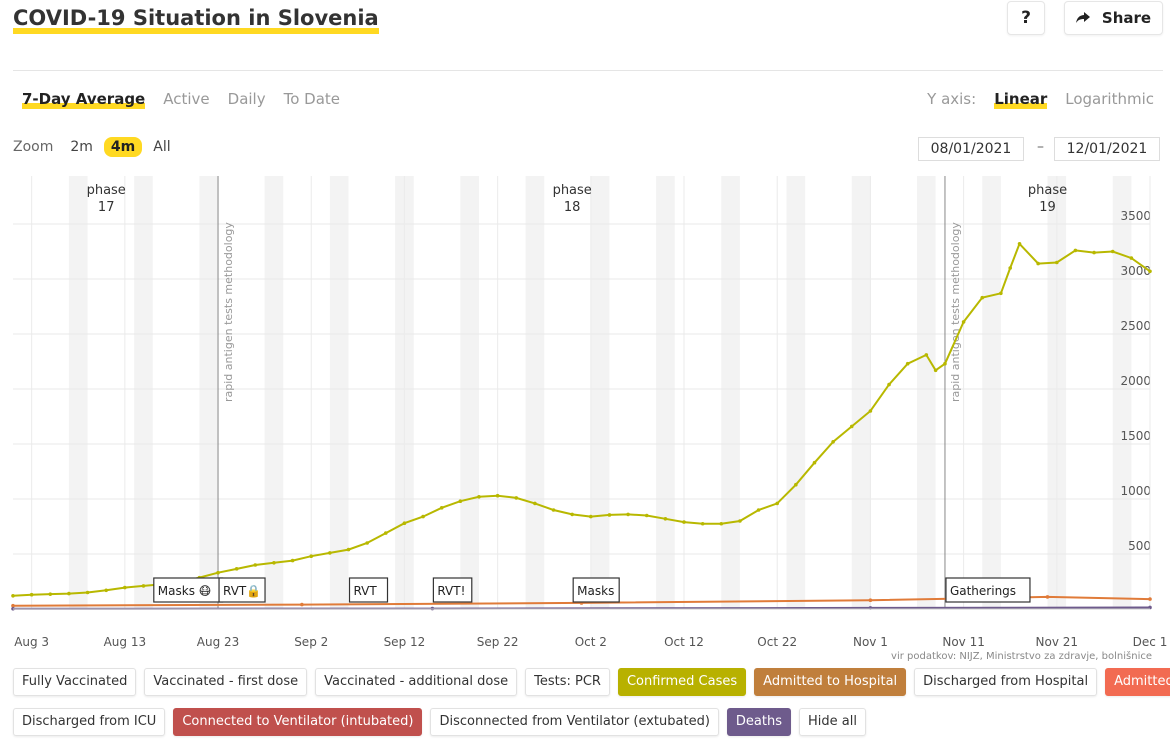 Image resolution: width=1170 pixels, height=748 pixels. I want to click on share-button: Share, so click(1113, 18).